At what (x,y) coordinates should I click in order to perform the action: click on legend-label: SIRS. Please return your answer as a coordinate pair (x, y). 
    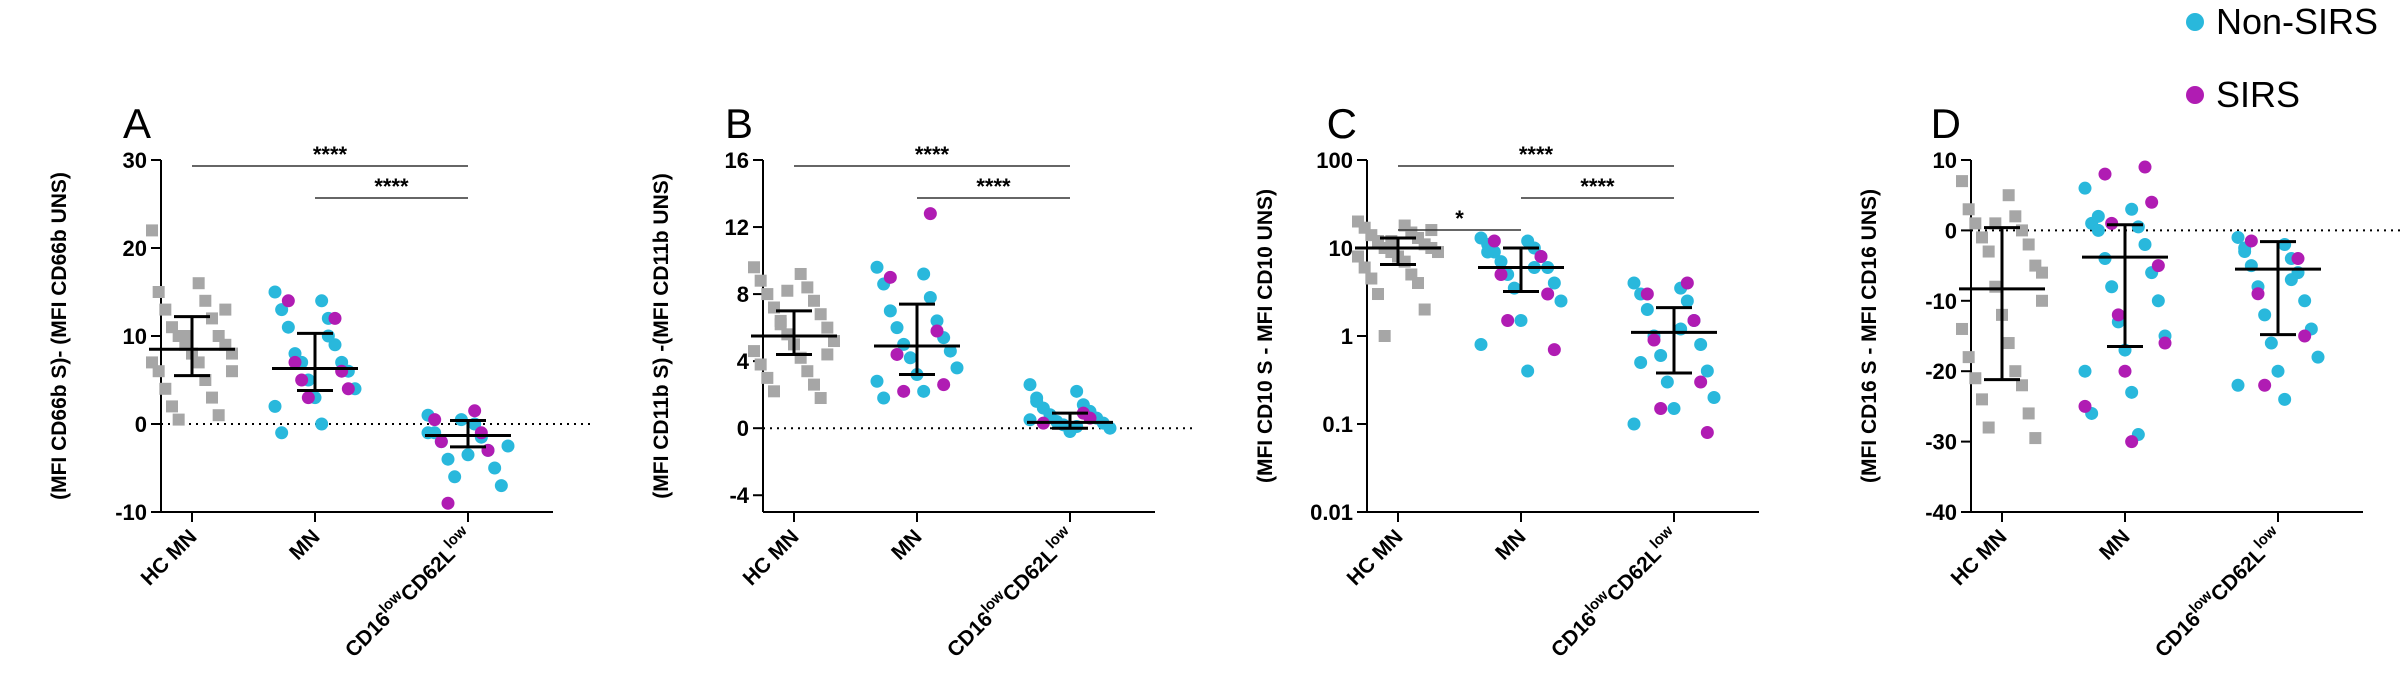
    Looking at the image, I should click on (2258, 94).